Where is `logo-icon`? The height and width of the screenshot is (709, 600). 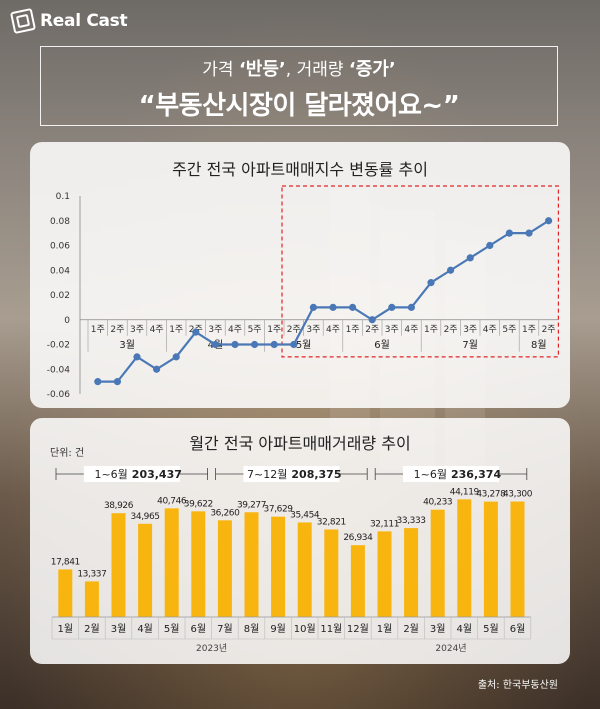 logo-icon is located at coordinates (23, 21).